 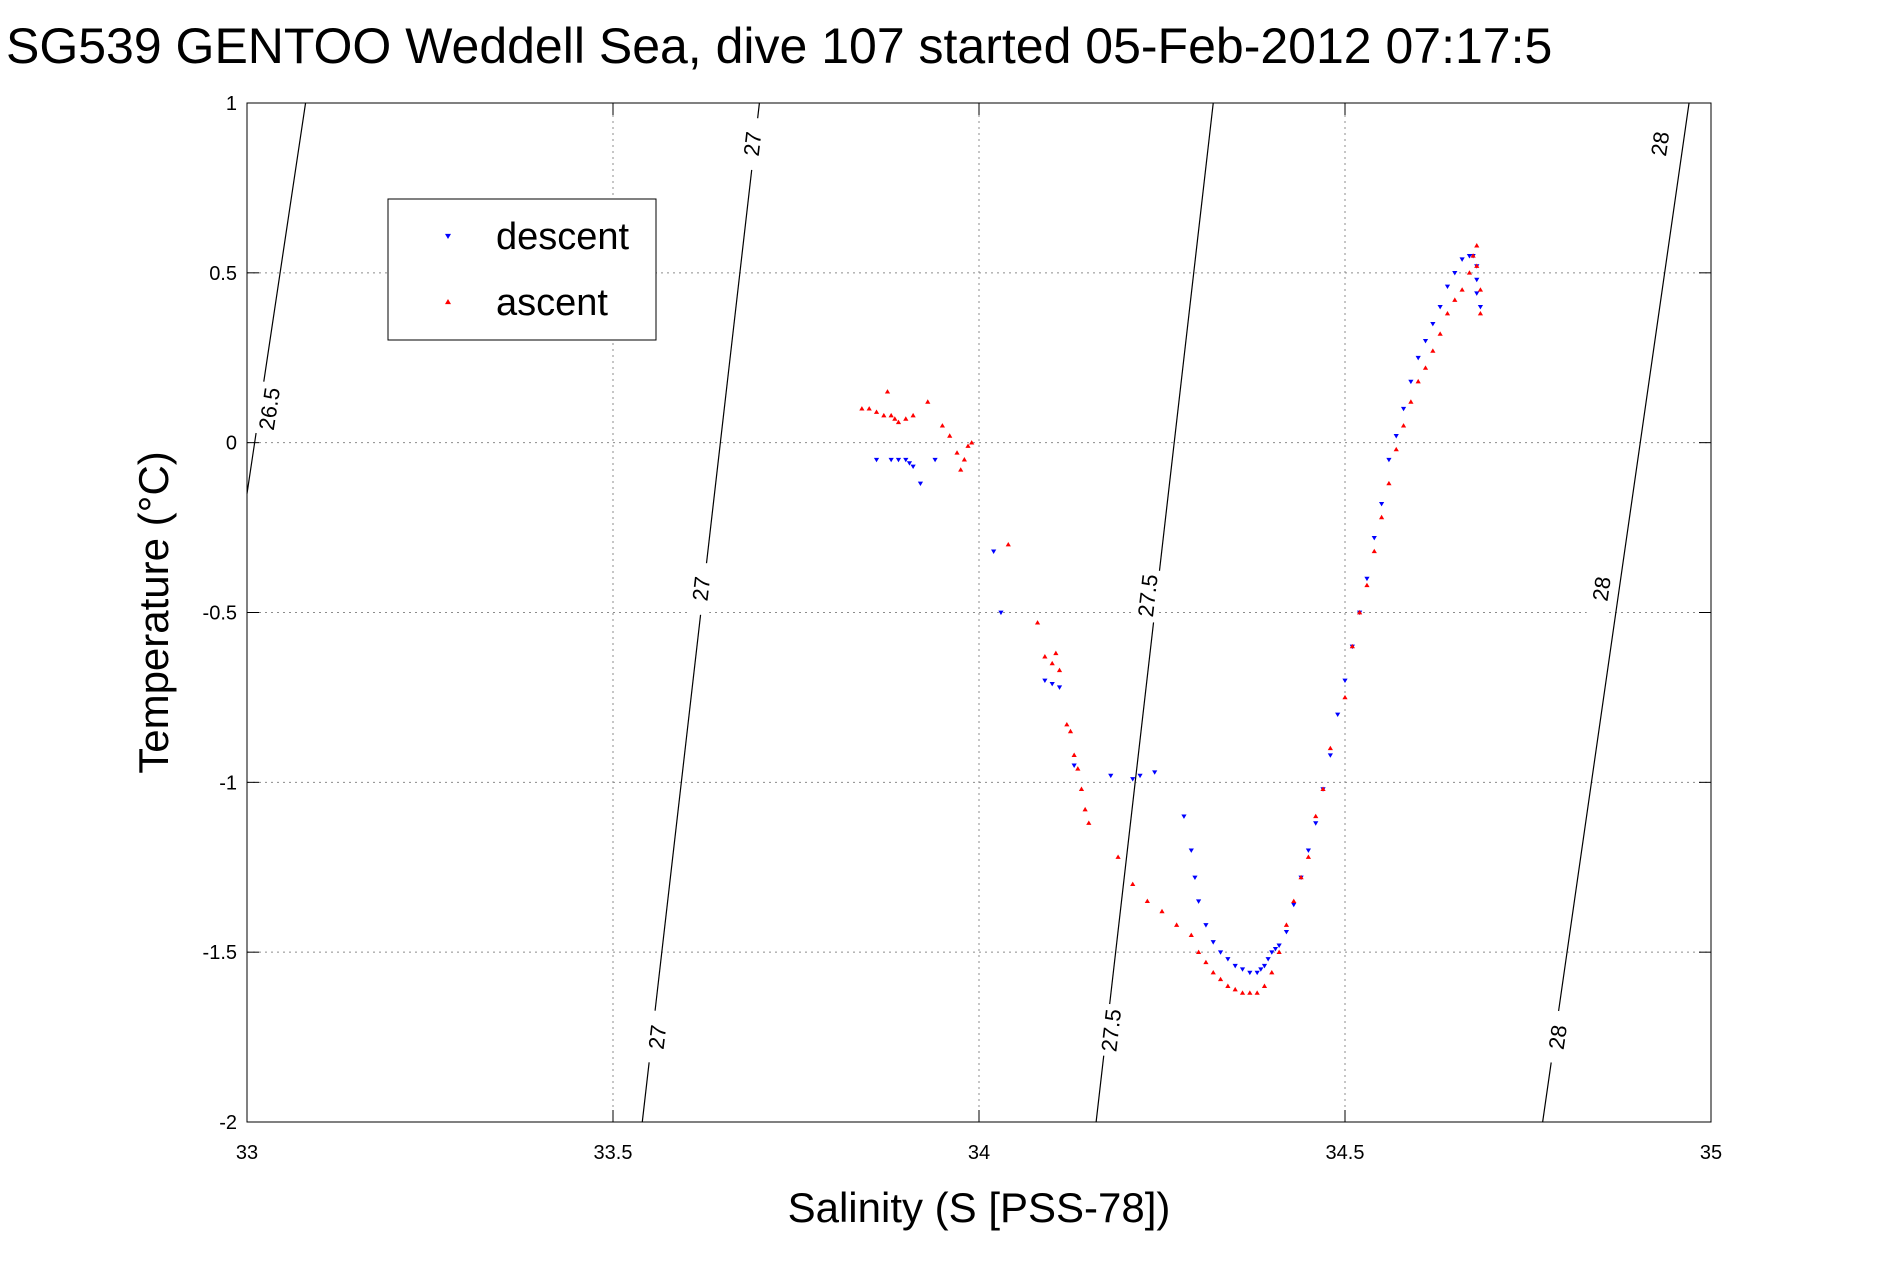 What do you see at coordinates (220, 614) in the screenshot?
I see `y-tick-label: -0.5` at bounding box center [220, 614].